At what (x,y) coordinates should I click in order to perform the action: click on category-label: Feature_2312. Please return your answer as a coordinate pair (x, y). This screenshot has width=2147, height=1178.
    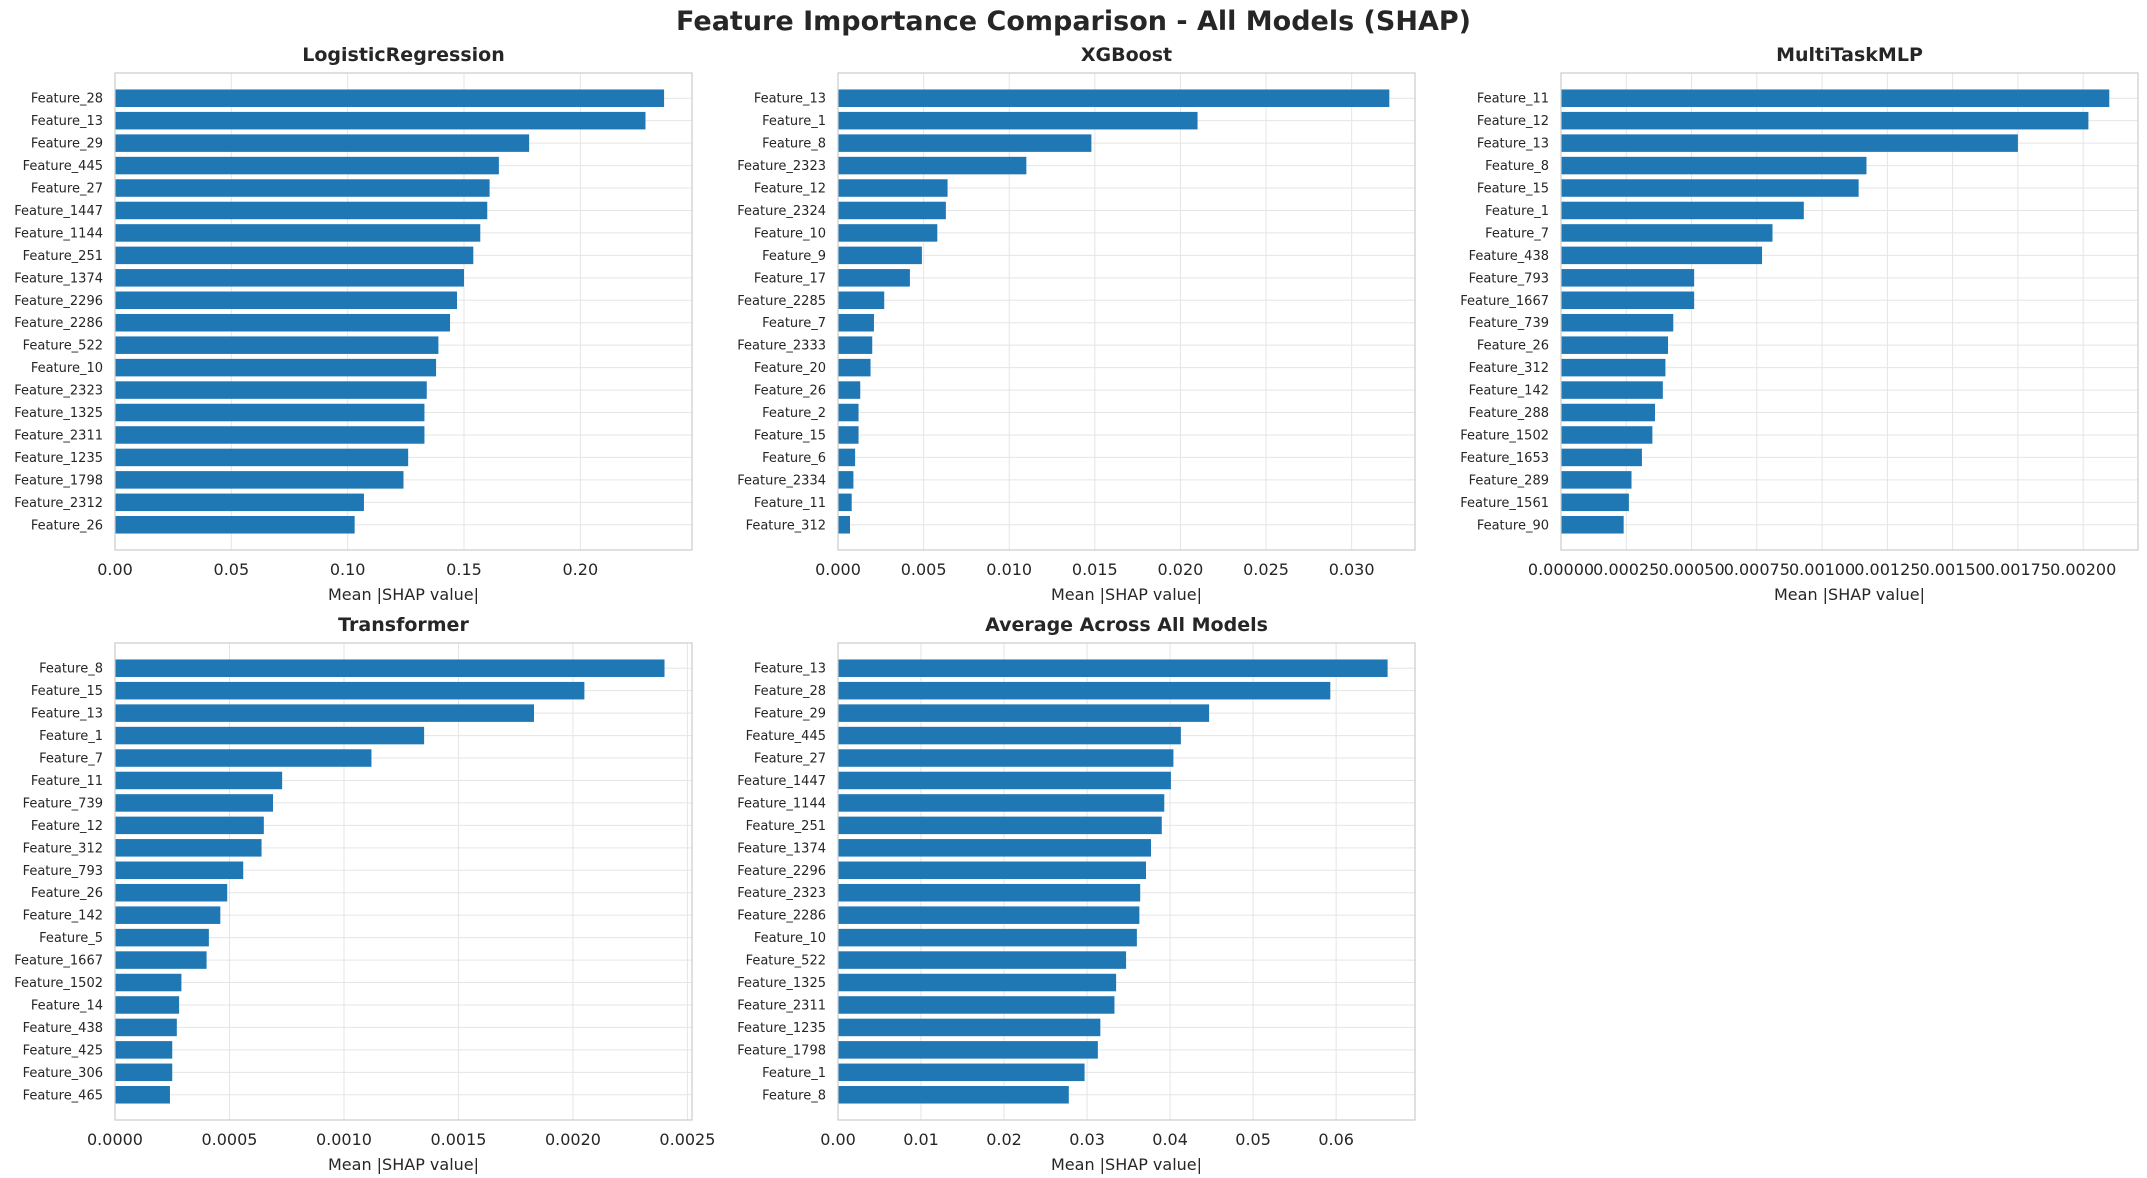
    Looking at the image, I should click on (58, 503).